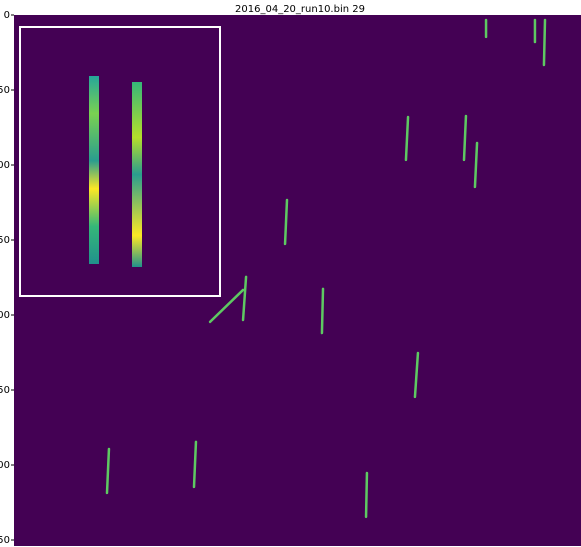  What do you see at coordinates (300, 9) in the screenshot?
I see `chart-title: 2016_04_20_run10.bin 29` at bounding box center [300, 9].